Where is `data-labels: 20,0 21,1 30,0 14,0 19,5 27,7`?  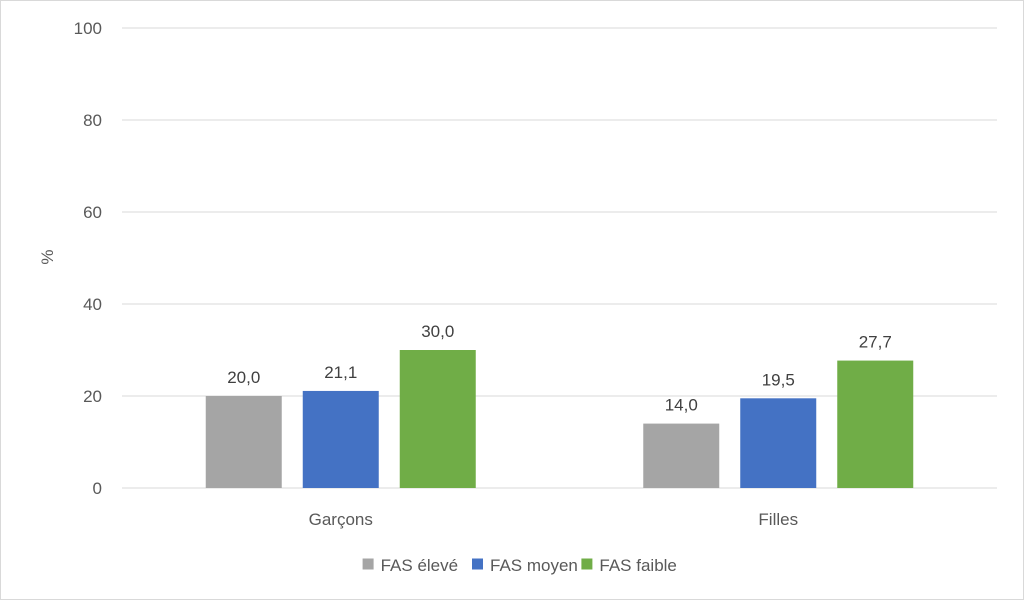 data-labels: 20,0 21,1 30,0 14,0 19,5 27,7 is located at coordinates (559, 368).